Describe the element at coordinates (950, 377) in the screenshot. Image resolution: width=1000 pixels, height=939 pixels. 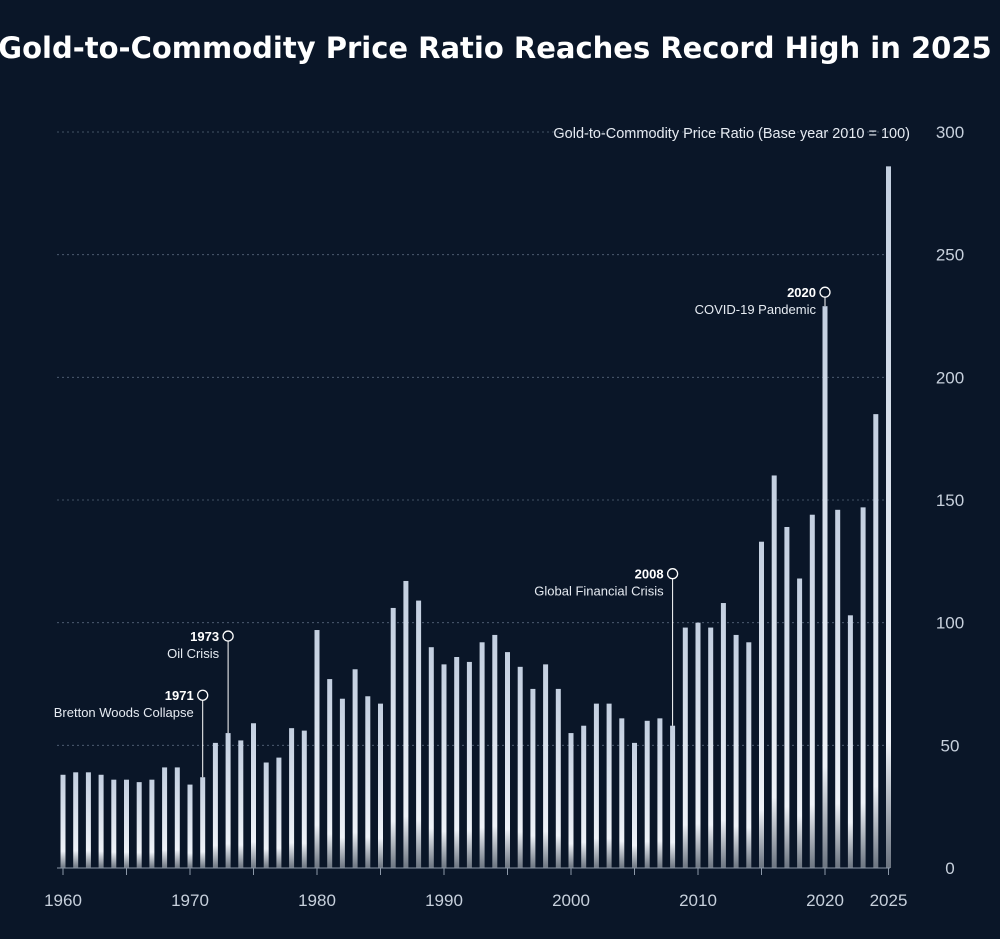
I see `y-tick-label: 200` at that location.